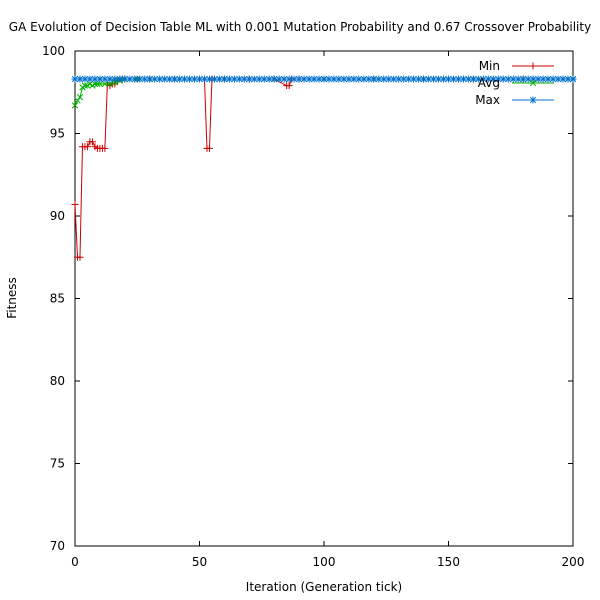  What do you see at coordinates (57, 381) in the screenshot?
I see `y-tick-label: 80` at bounding box center [57, 381].